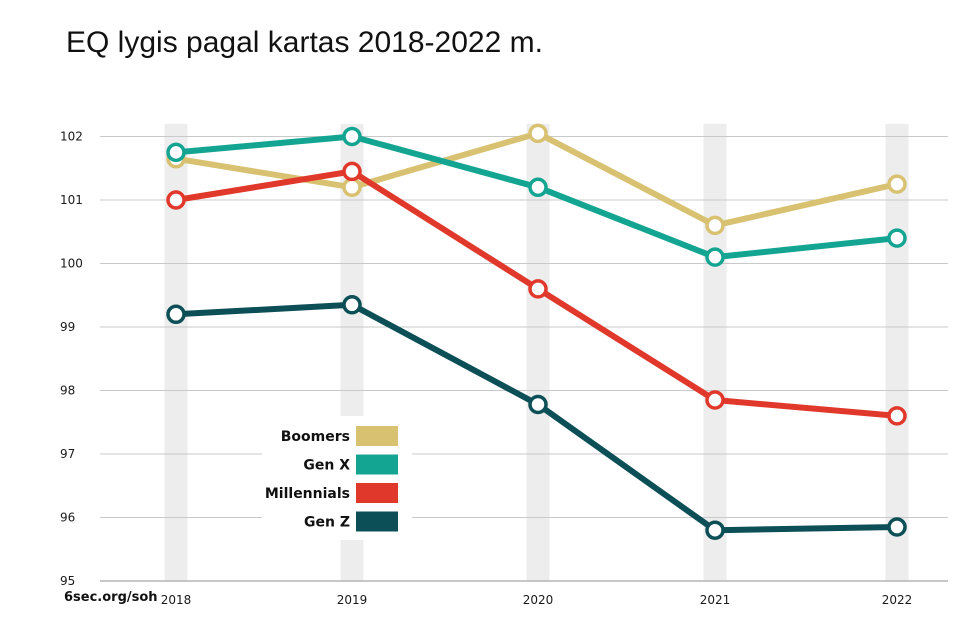 The width and height of the screenshot is (964, 637). I want to click on year-band-2018, so click(176, 352).